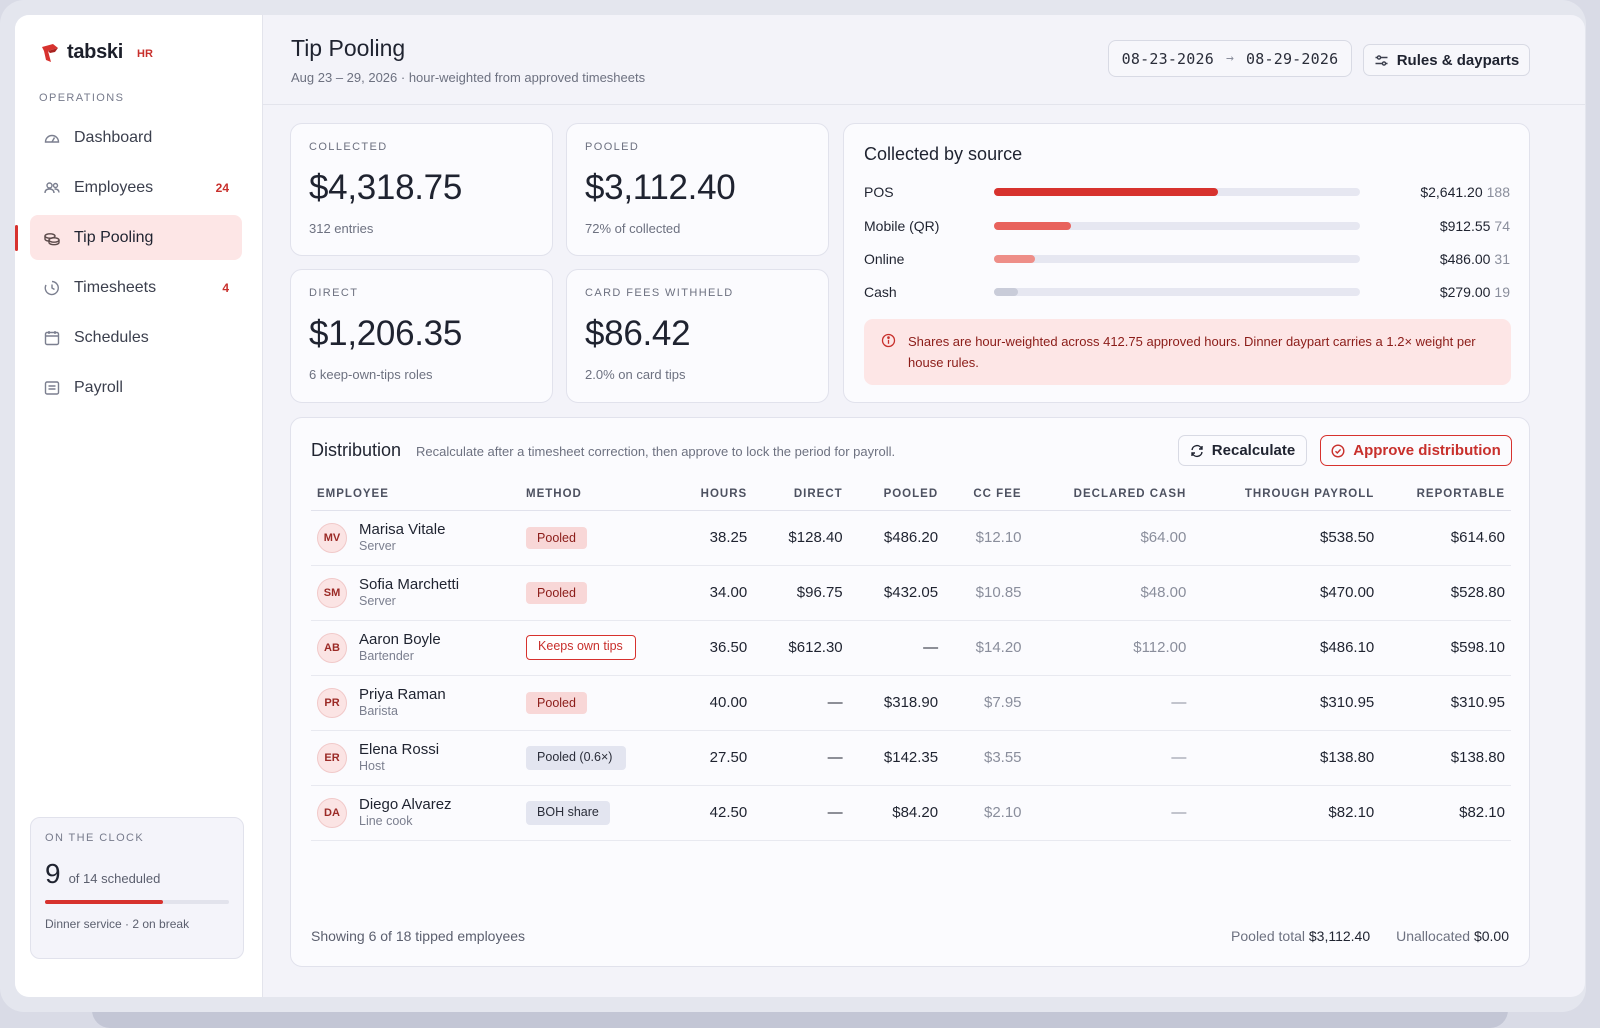  I want to click on employee-role: Server, so click(377, 545).